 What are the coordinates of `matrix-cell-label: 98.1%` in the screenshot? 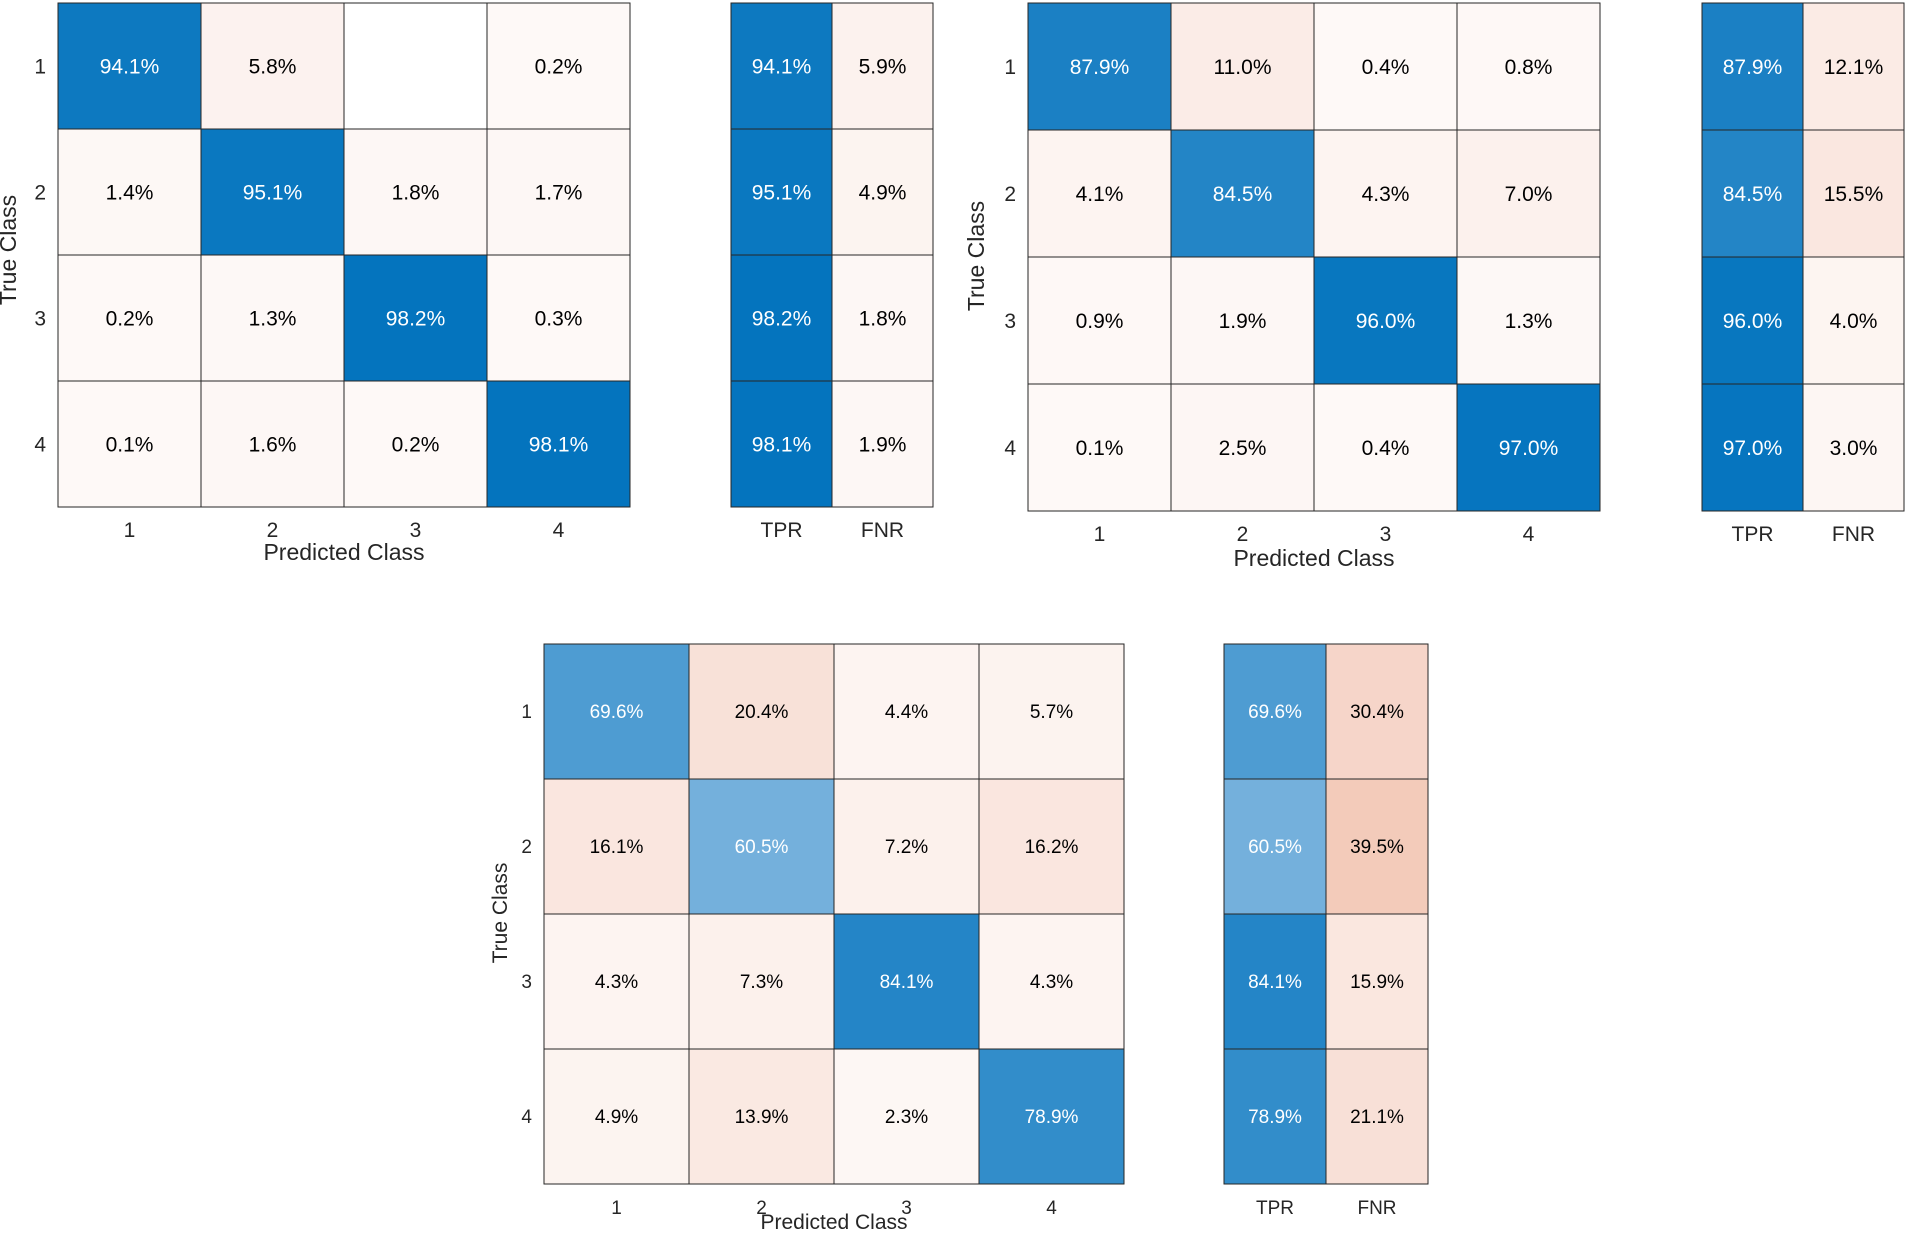 It's located at (559, 444).